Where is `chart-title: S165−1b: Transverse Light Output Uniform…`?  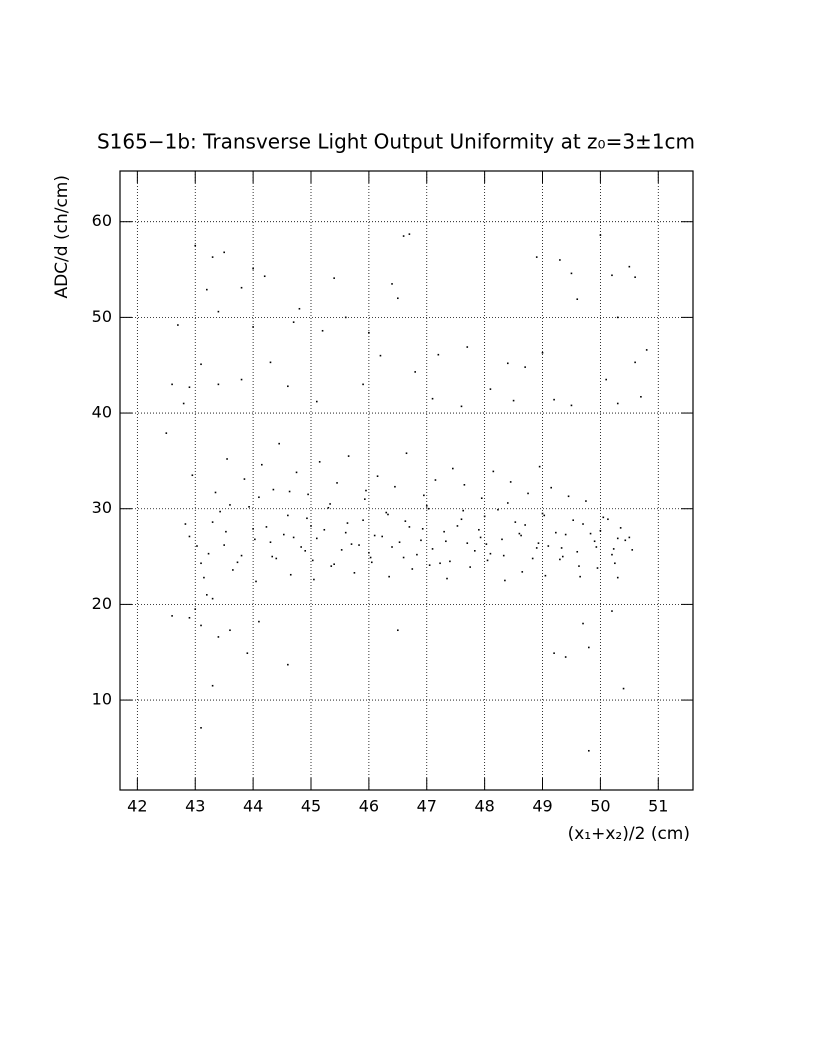 chart-title: S165−1b: Transverse Light Output Uniform… is located at coordinates (396, 142).